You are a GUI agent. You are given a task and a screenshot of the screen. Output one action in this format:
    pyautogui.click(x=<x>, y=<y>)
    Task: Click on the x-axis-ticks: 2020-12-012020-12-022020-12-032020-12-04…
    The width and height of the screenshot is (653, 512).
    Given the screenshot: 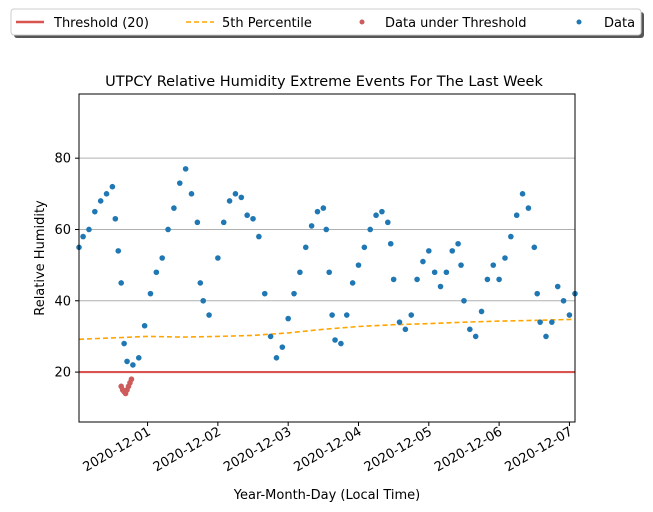 What is the action you would take?
    pyautogui.click(x=328, y=448)
    